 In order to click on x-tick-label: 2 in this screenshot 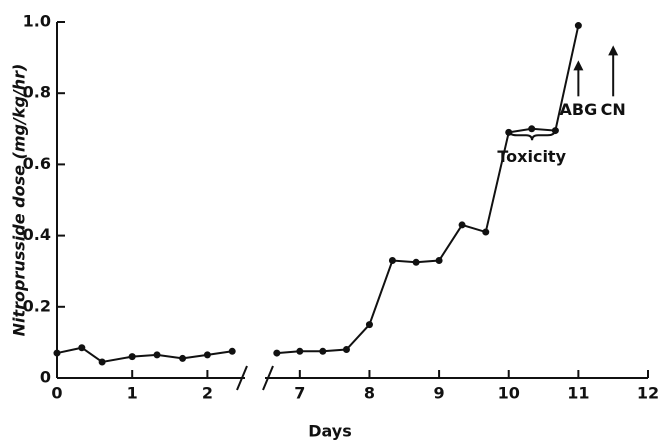, I will do `click(207, 393)`.